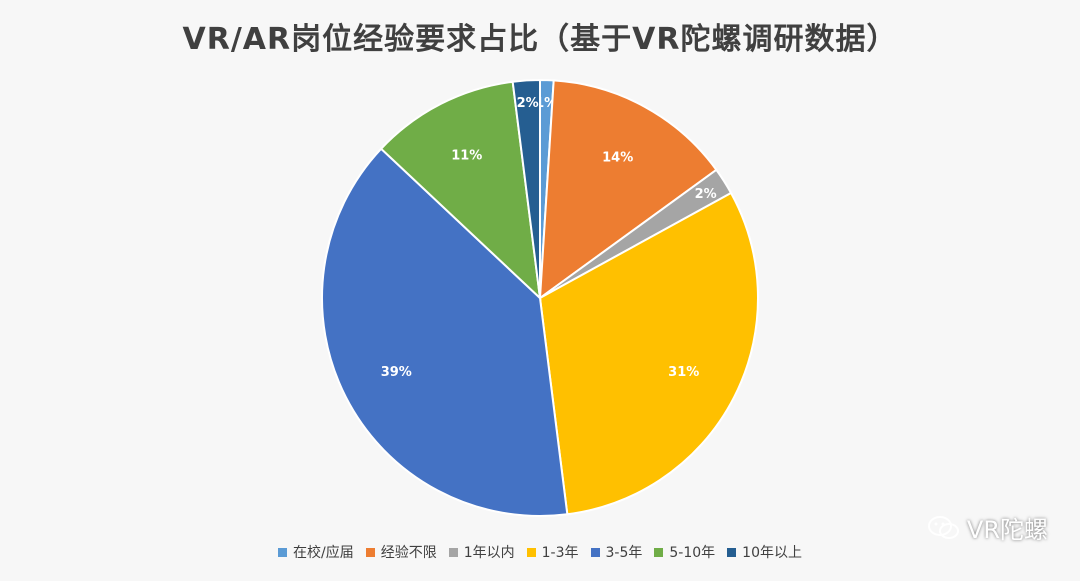 The height and width of the screenshot is (581, 1080). Describe the element at coordinates (617, 158) in the screenshot. I see `data-label-1: 14%` at that location.